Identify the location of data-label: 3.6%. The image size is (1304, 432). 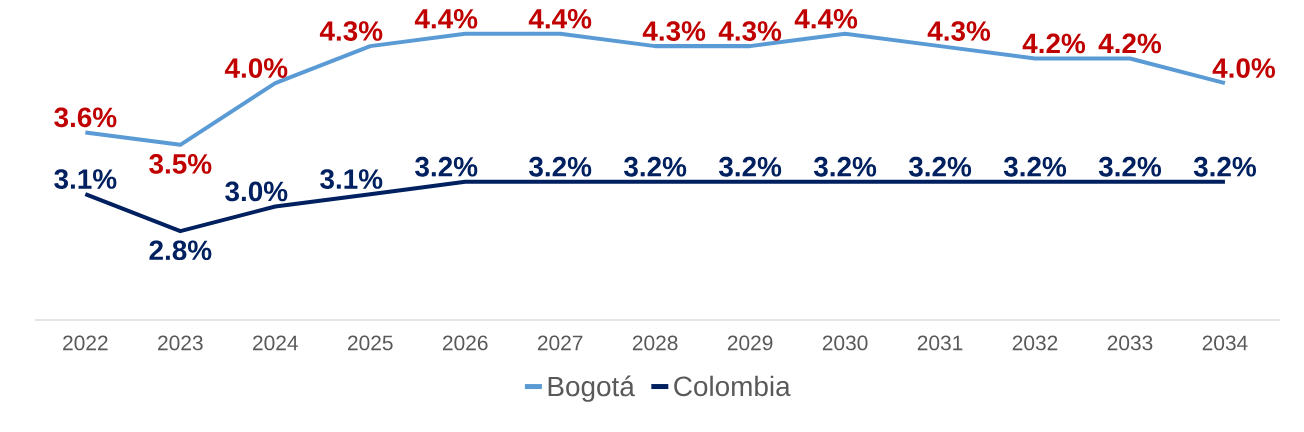
(85, 117).